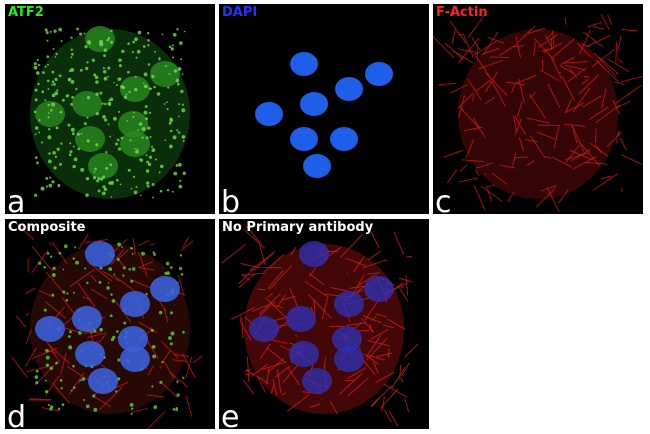  What do you see at coordinates (324, 115) in the screenshot?
I see `dapi-image` at bounding box center [324, 115].